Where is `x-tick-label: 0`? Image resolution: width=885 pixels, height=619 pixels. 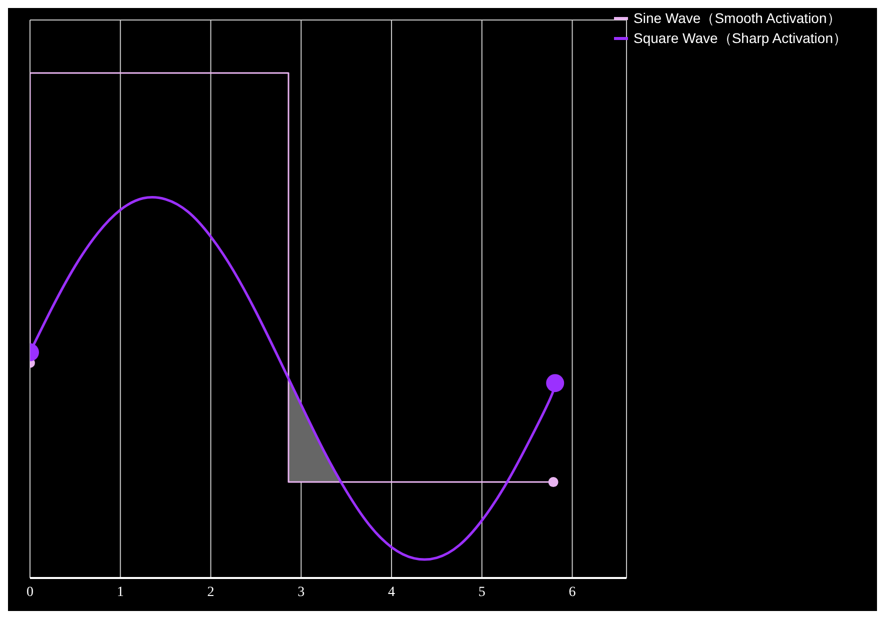
x-tick-label: 0 is located at coordinates (30, 592).